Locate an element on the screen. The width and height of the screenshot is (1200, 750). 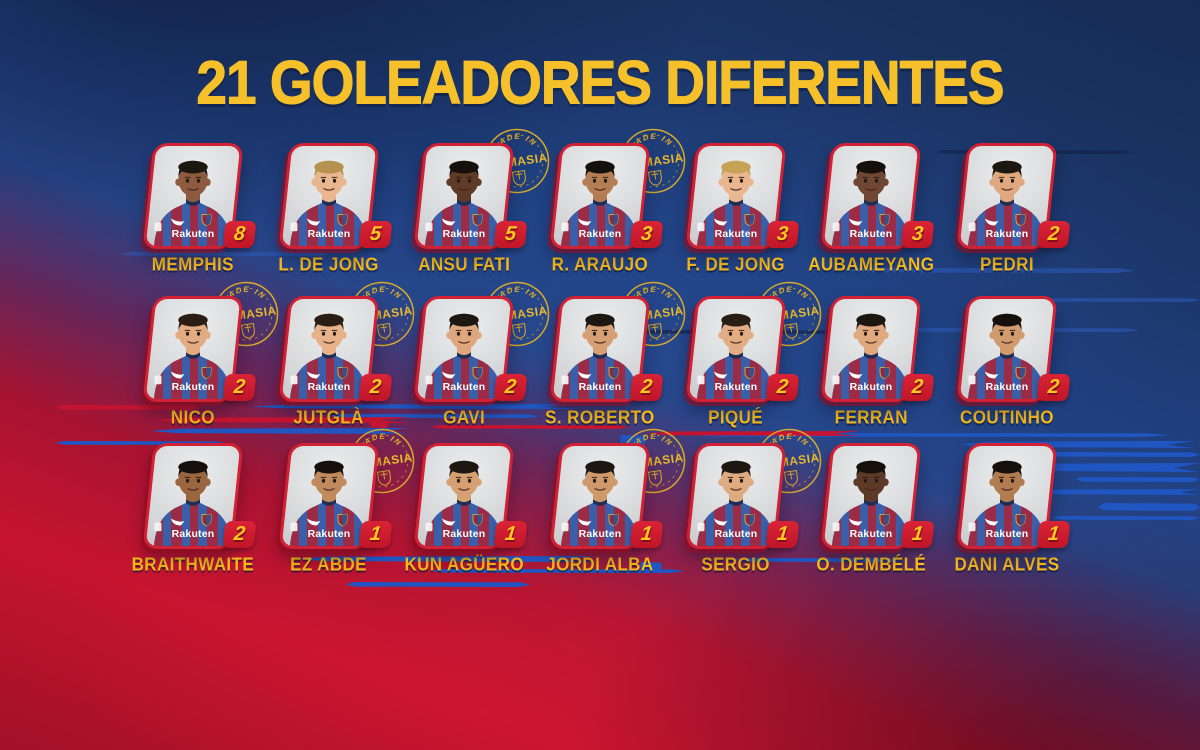
player-name: EZ ABDE is located at coordinates (328, 564).